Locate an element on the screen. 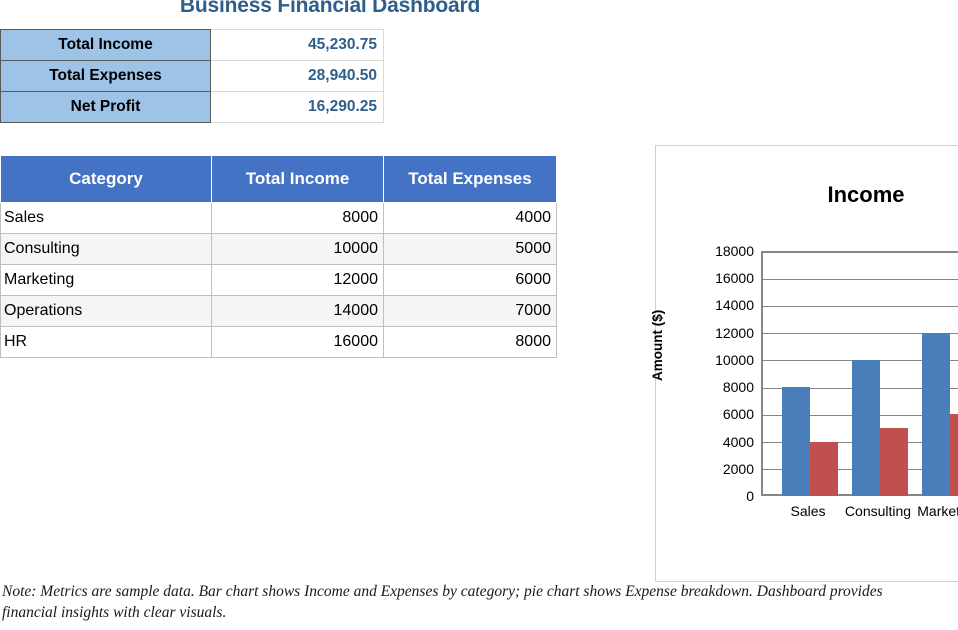 This screenshot has width=958, height=630. column-header-category: Category is located at coordinates (106, 179).